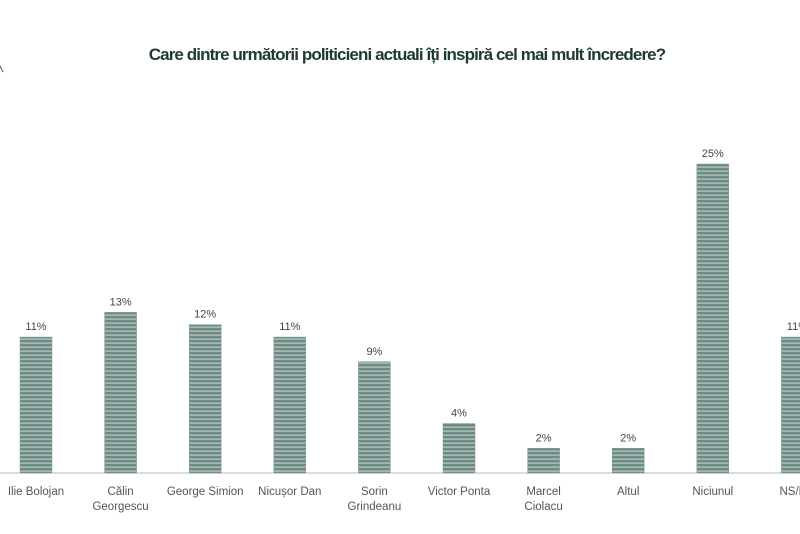 This screenshot has width=800, height=534. What do you see at coordinates (120, 499) in the screenshot?
I see `category-label: Călin Georgescu` at bounding box center [120, 499].